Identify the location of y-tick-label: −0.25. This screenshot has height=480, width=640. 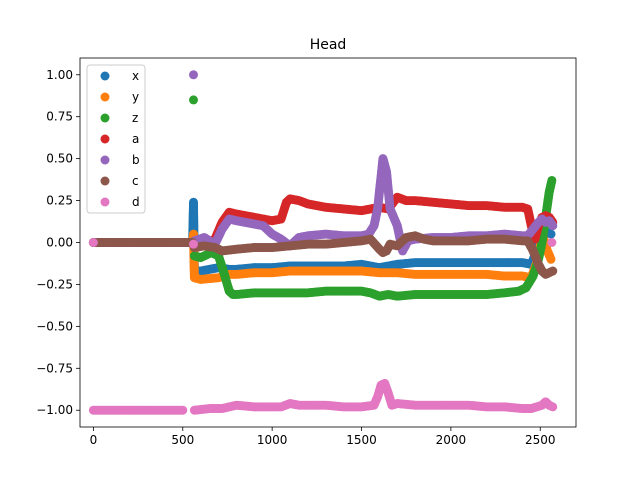
(54, 284).